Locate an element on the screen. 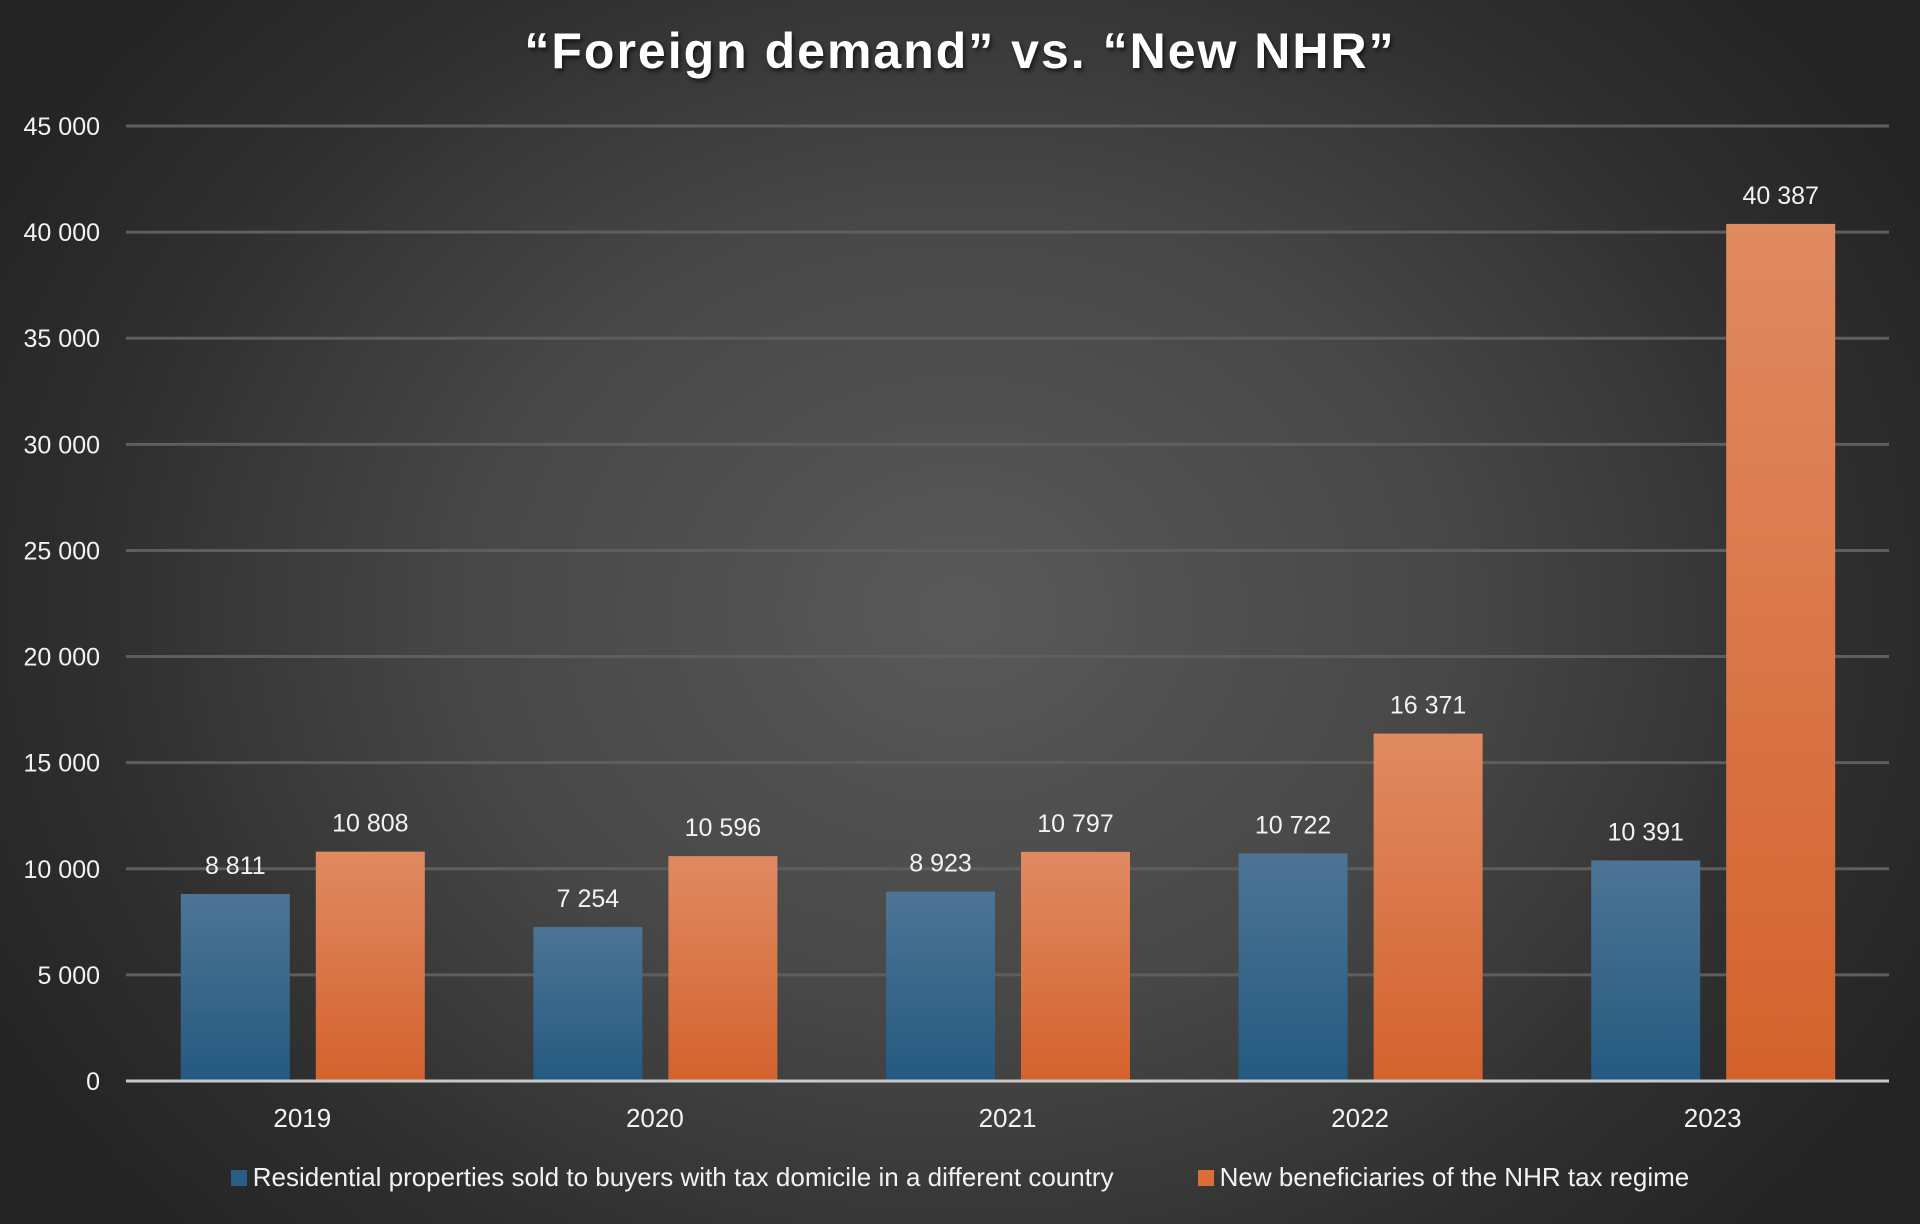 The width and height of the screenshot is (1920, 1224). bar-foreign-2023 is located at coordinates (1646, 970).